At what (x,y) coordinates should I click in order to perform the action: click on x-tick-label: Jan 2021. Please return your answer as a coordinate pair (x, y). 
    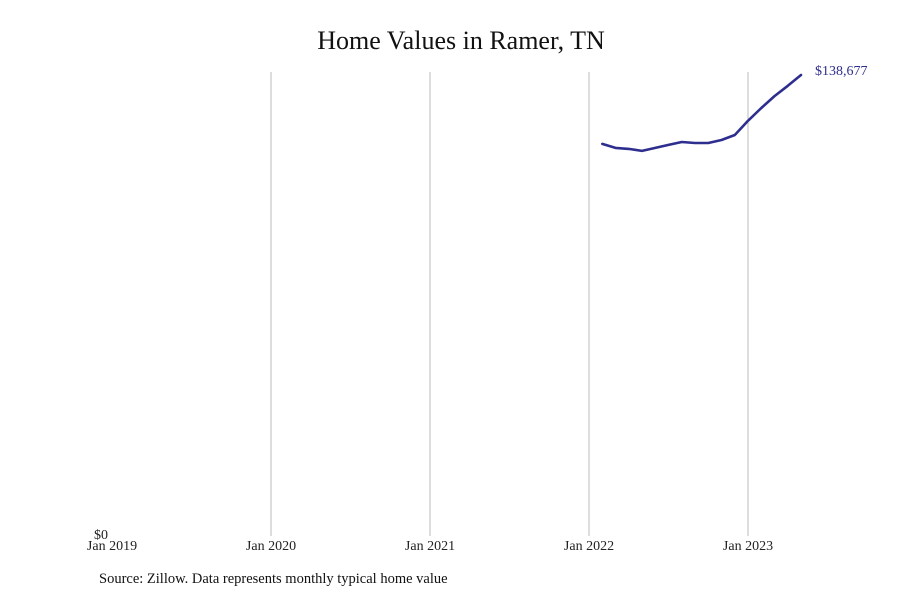
    Looking at the image, I should click on (430, 546).